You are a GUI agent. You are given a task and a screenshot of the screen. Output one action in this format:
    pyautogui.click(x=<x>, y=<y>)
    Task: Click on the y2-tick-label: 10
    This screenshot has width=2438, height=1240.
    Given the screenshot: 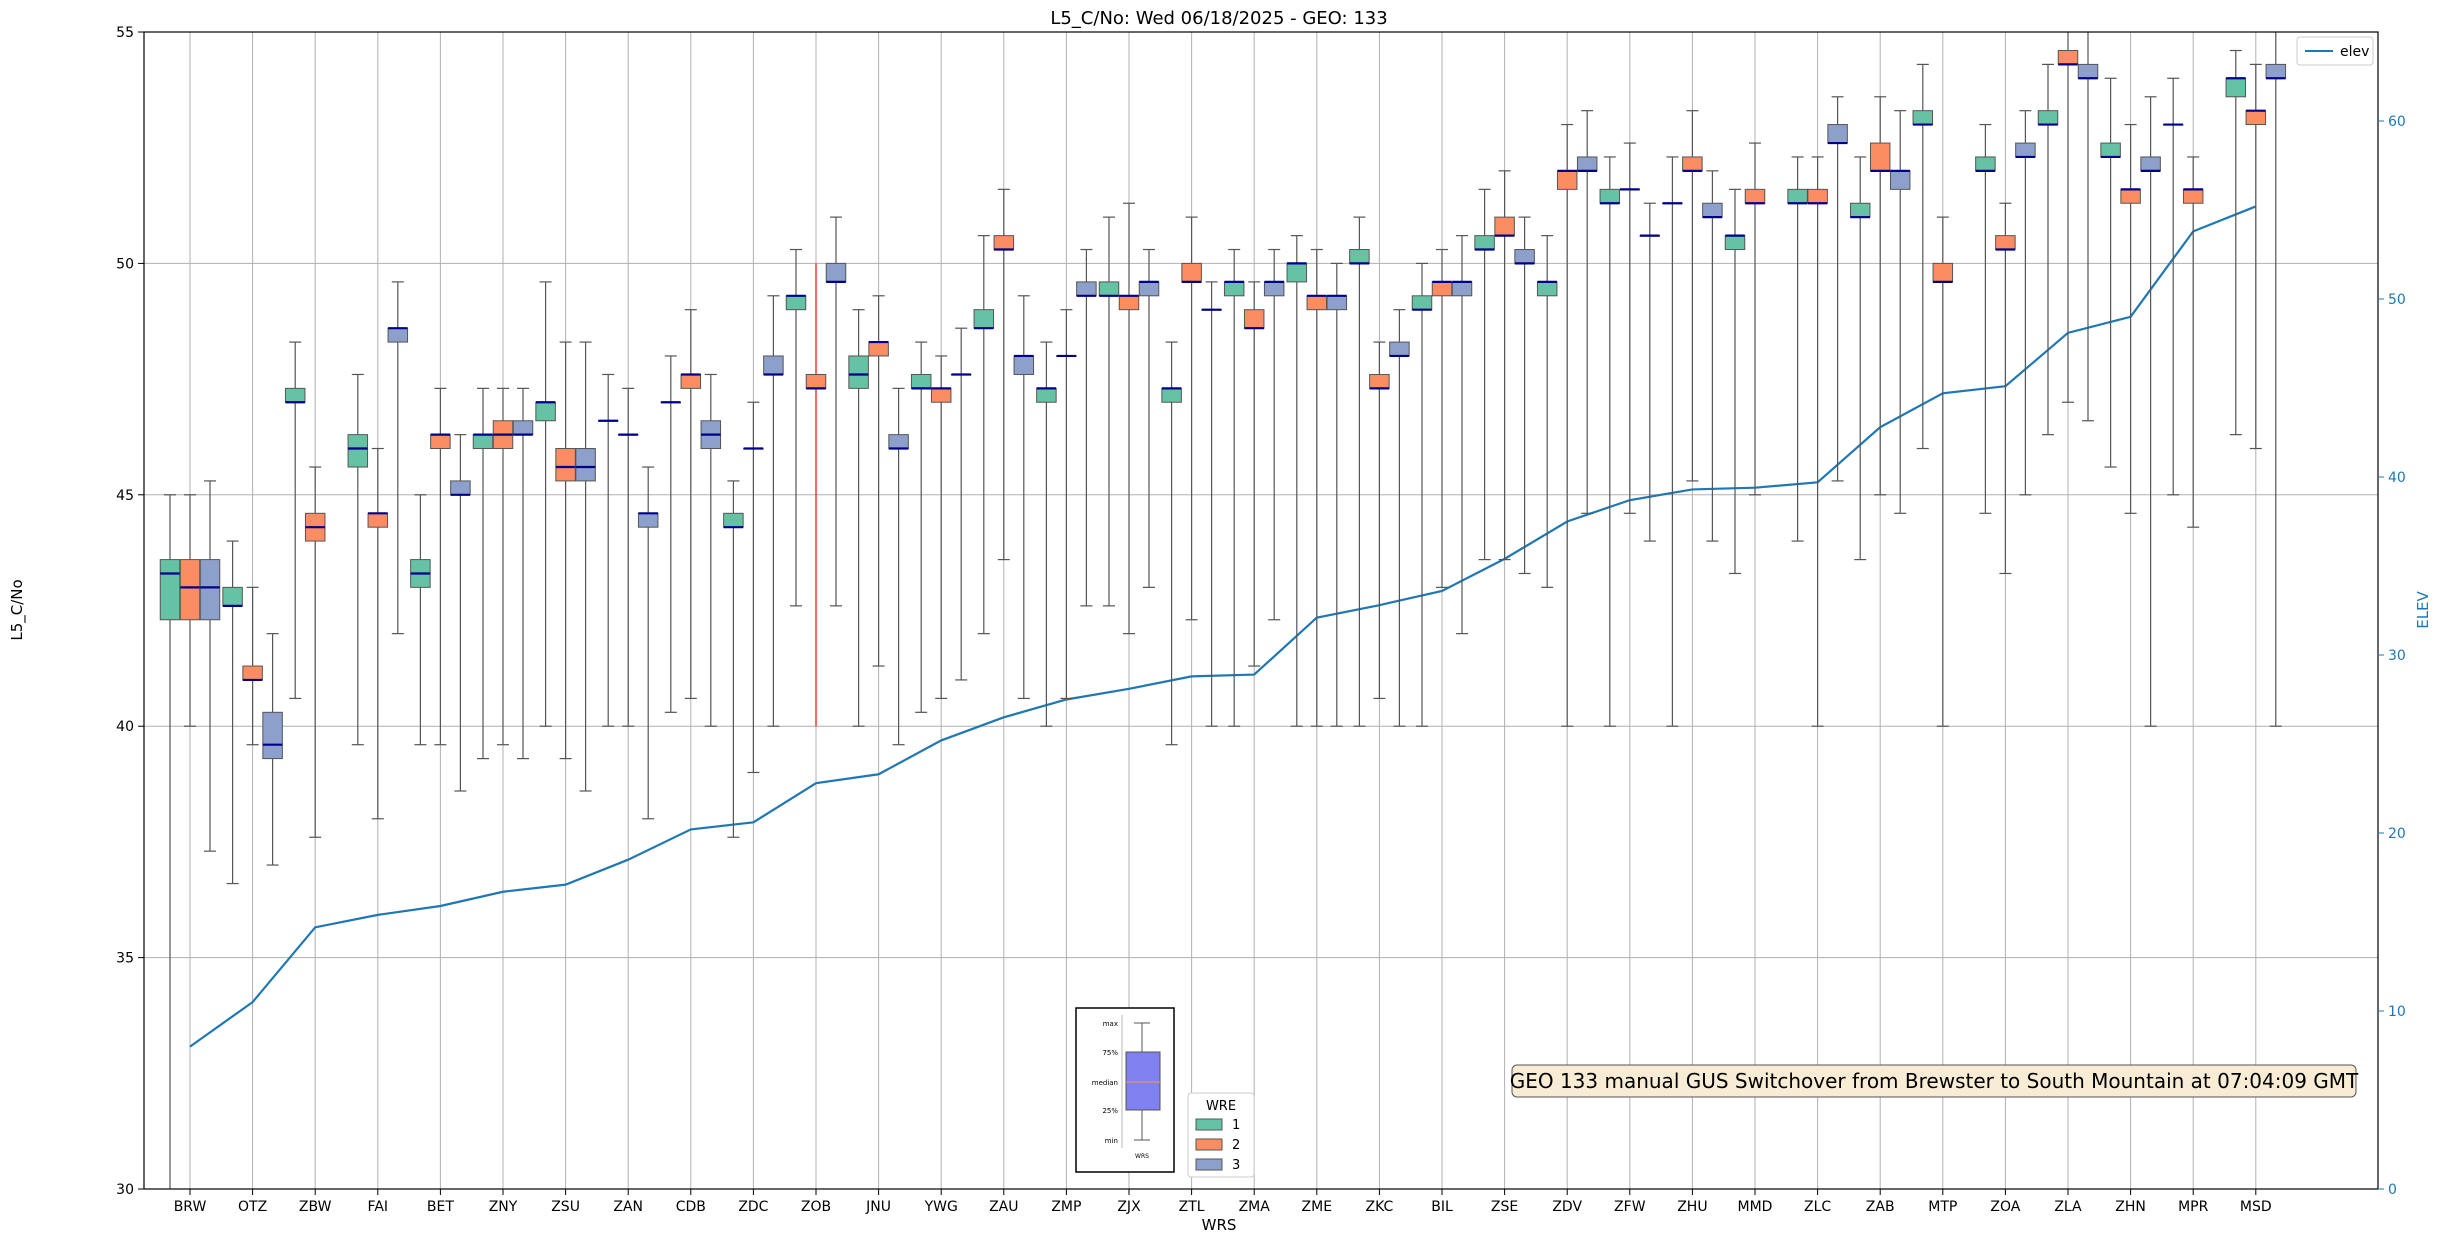 What is the action you would take?
    pyautogui.click(x=2397, y=1012)
    